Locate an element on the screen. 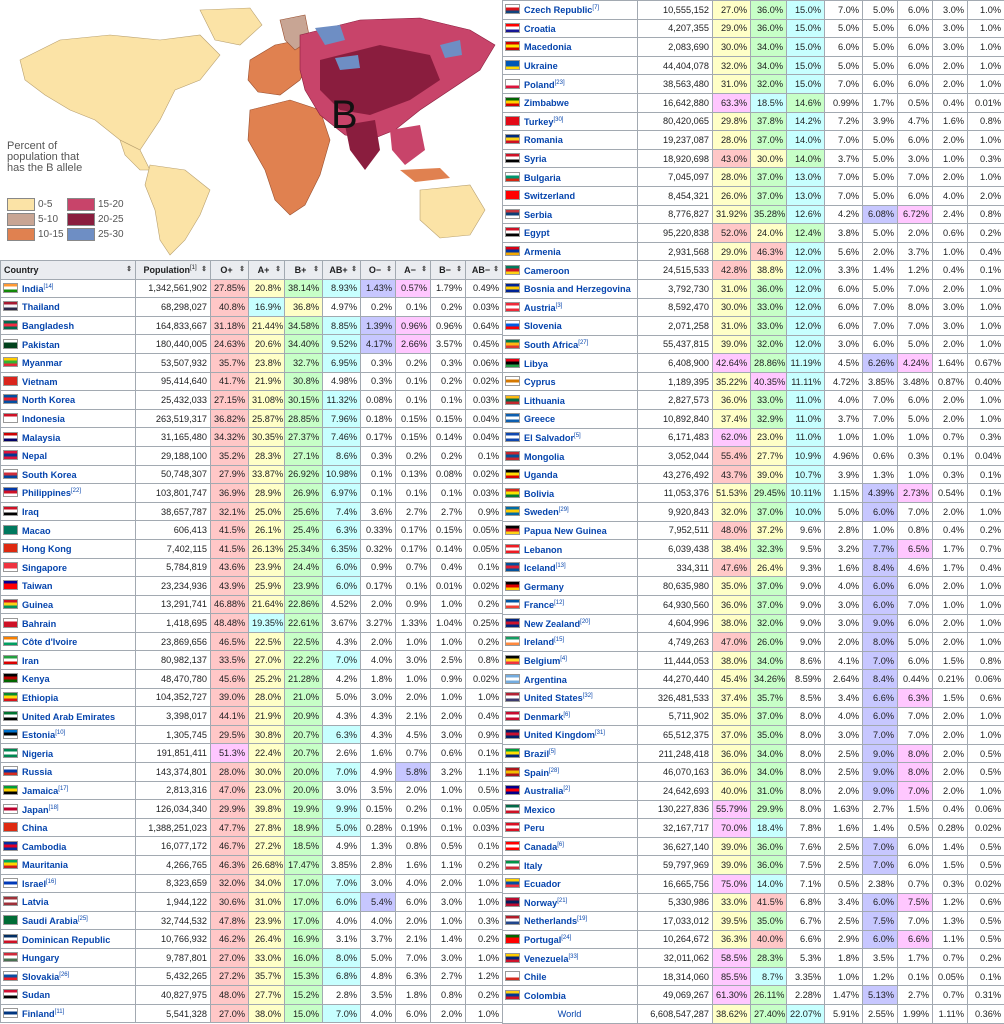 The height and width of the screenshot is (1024, 1004). country-link: Macedonia is located at coordinates (570, 47).